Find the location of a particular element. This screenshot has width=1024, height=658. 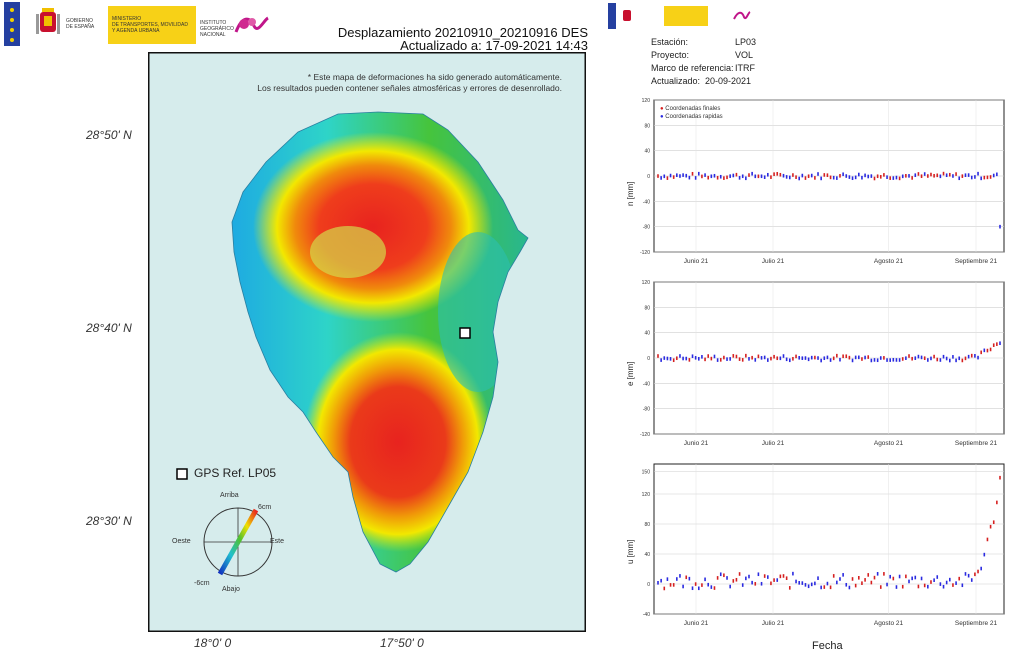

x-tick-label: Septiembre 21 is located at coordinates (976, 623).